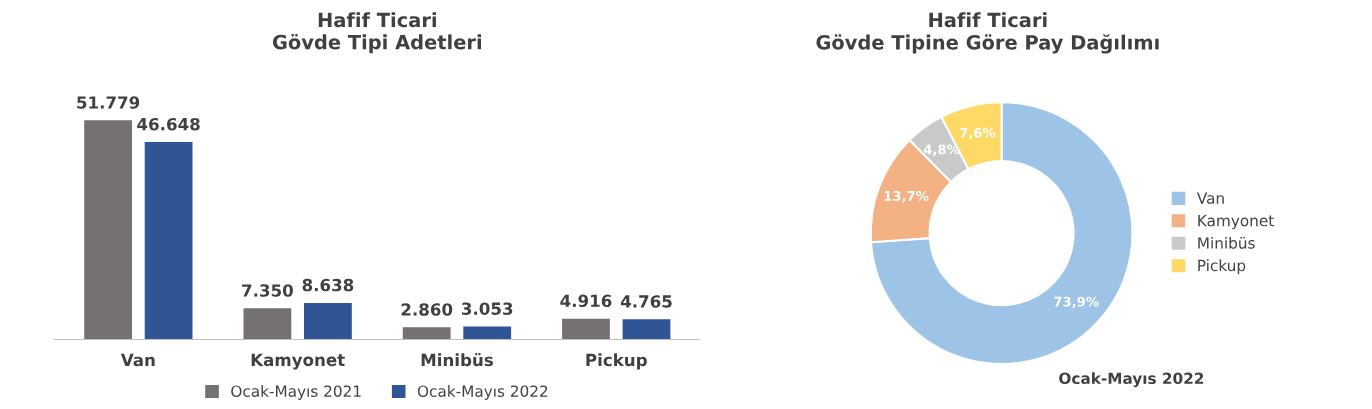  I want to click on text: Ocak-Mayıs 2022, so click(1131, 380).